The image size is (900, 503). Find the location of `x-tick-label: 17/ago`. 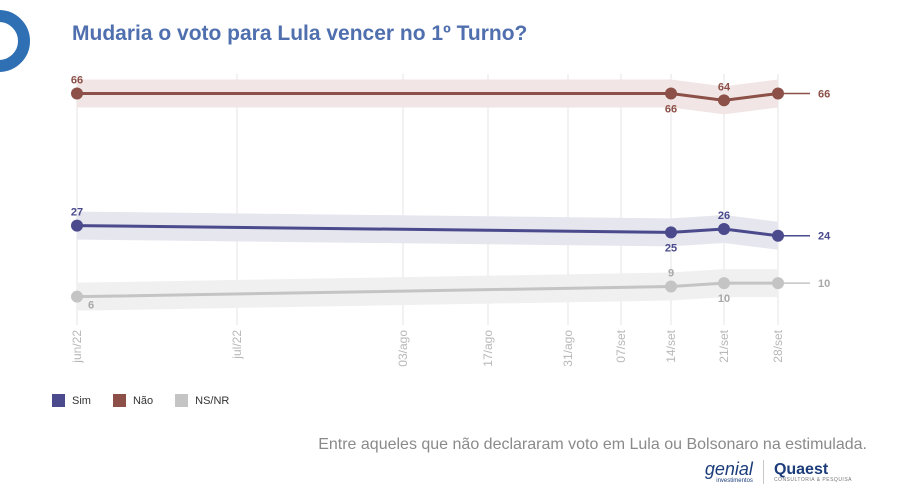

x-tick-label: 17/ago is located at coordinates (488, 348).